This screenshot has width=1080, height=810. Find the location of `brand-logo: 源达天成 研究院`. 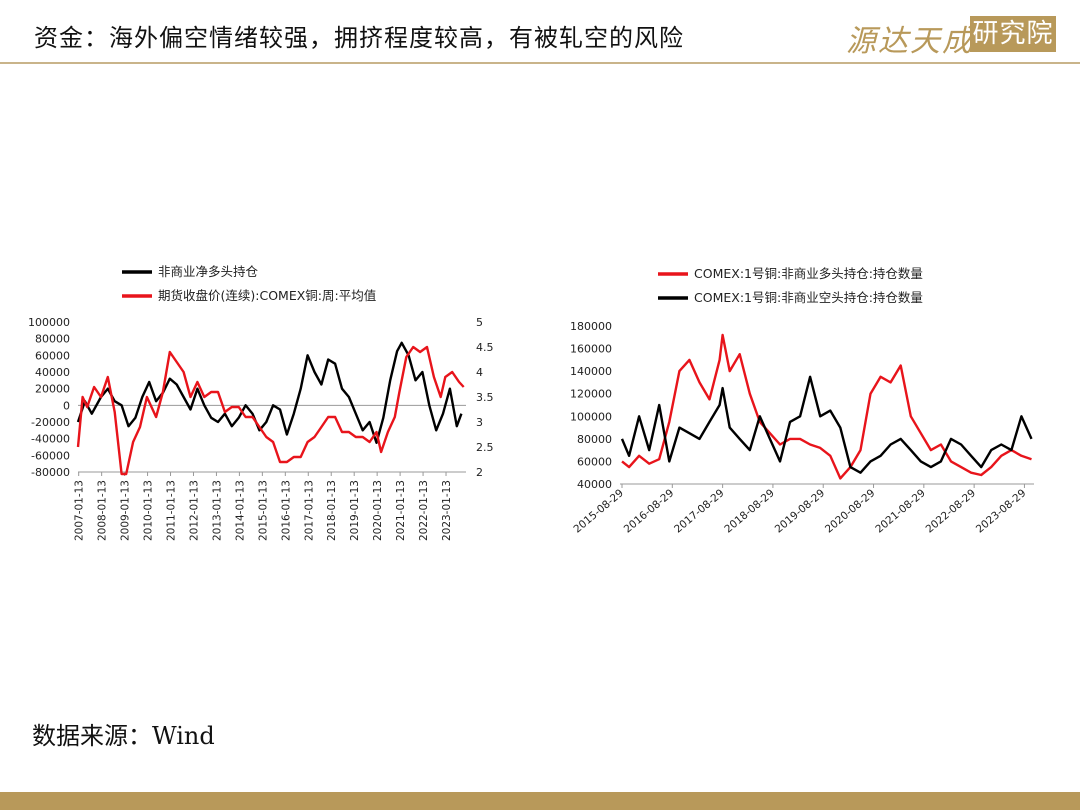

brand-logo: 源达天成 研究院 is located at coordinates (952, 36).